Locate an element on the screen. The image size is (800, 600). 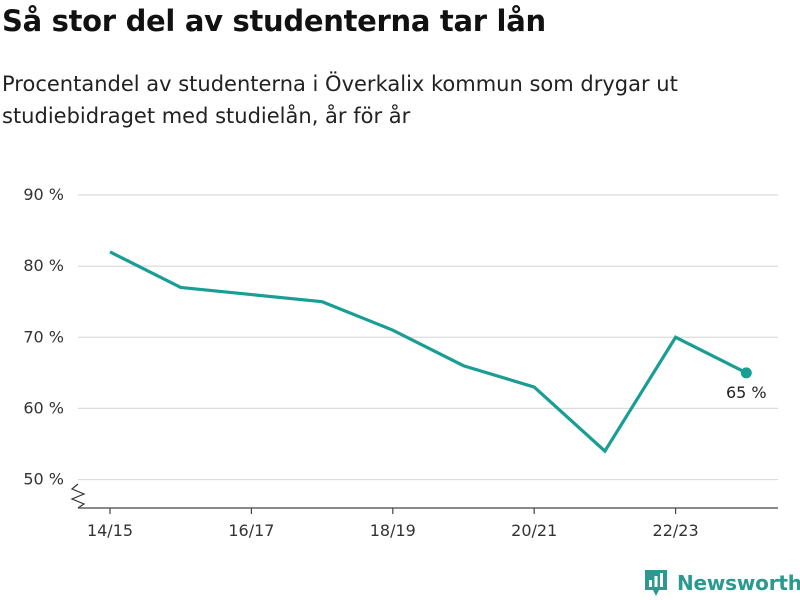
y-tick-label: 50 % is located at coordinates (43, 479).